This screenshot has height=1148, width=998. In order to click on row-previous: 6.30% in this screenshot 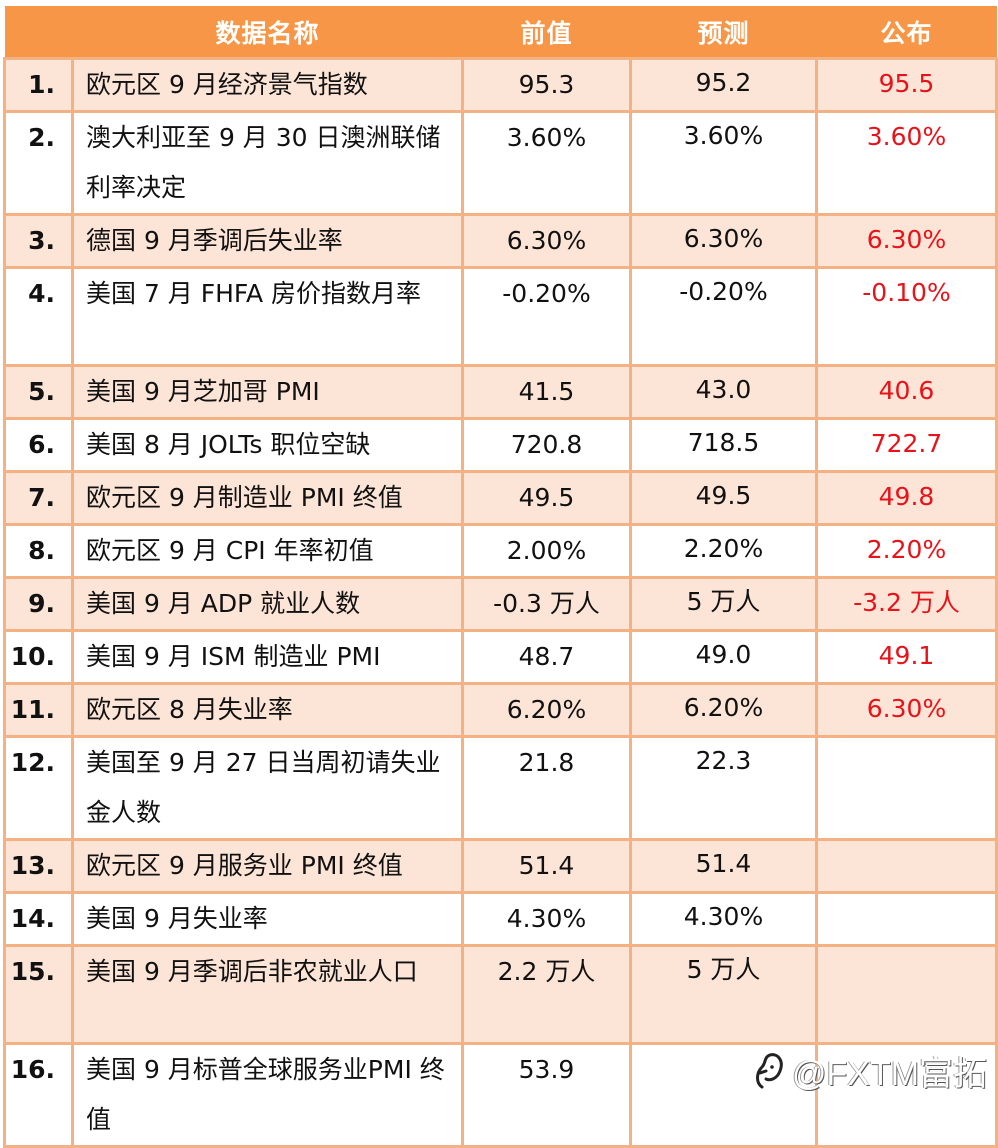, I will do `click(546, 241)`.